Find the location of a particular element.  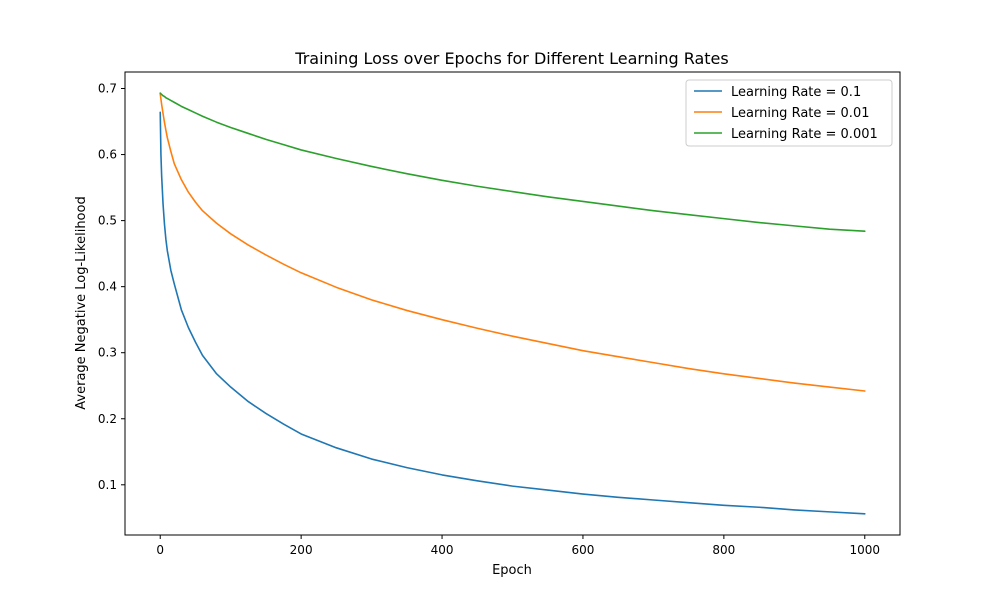

y-tick-label: 0.1 is located at coordinates (107, 485).